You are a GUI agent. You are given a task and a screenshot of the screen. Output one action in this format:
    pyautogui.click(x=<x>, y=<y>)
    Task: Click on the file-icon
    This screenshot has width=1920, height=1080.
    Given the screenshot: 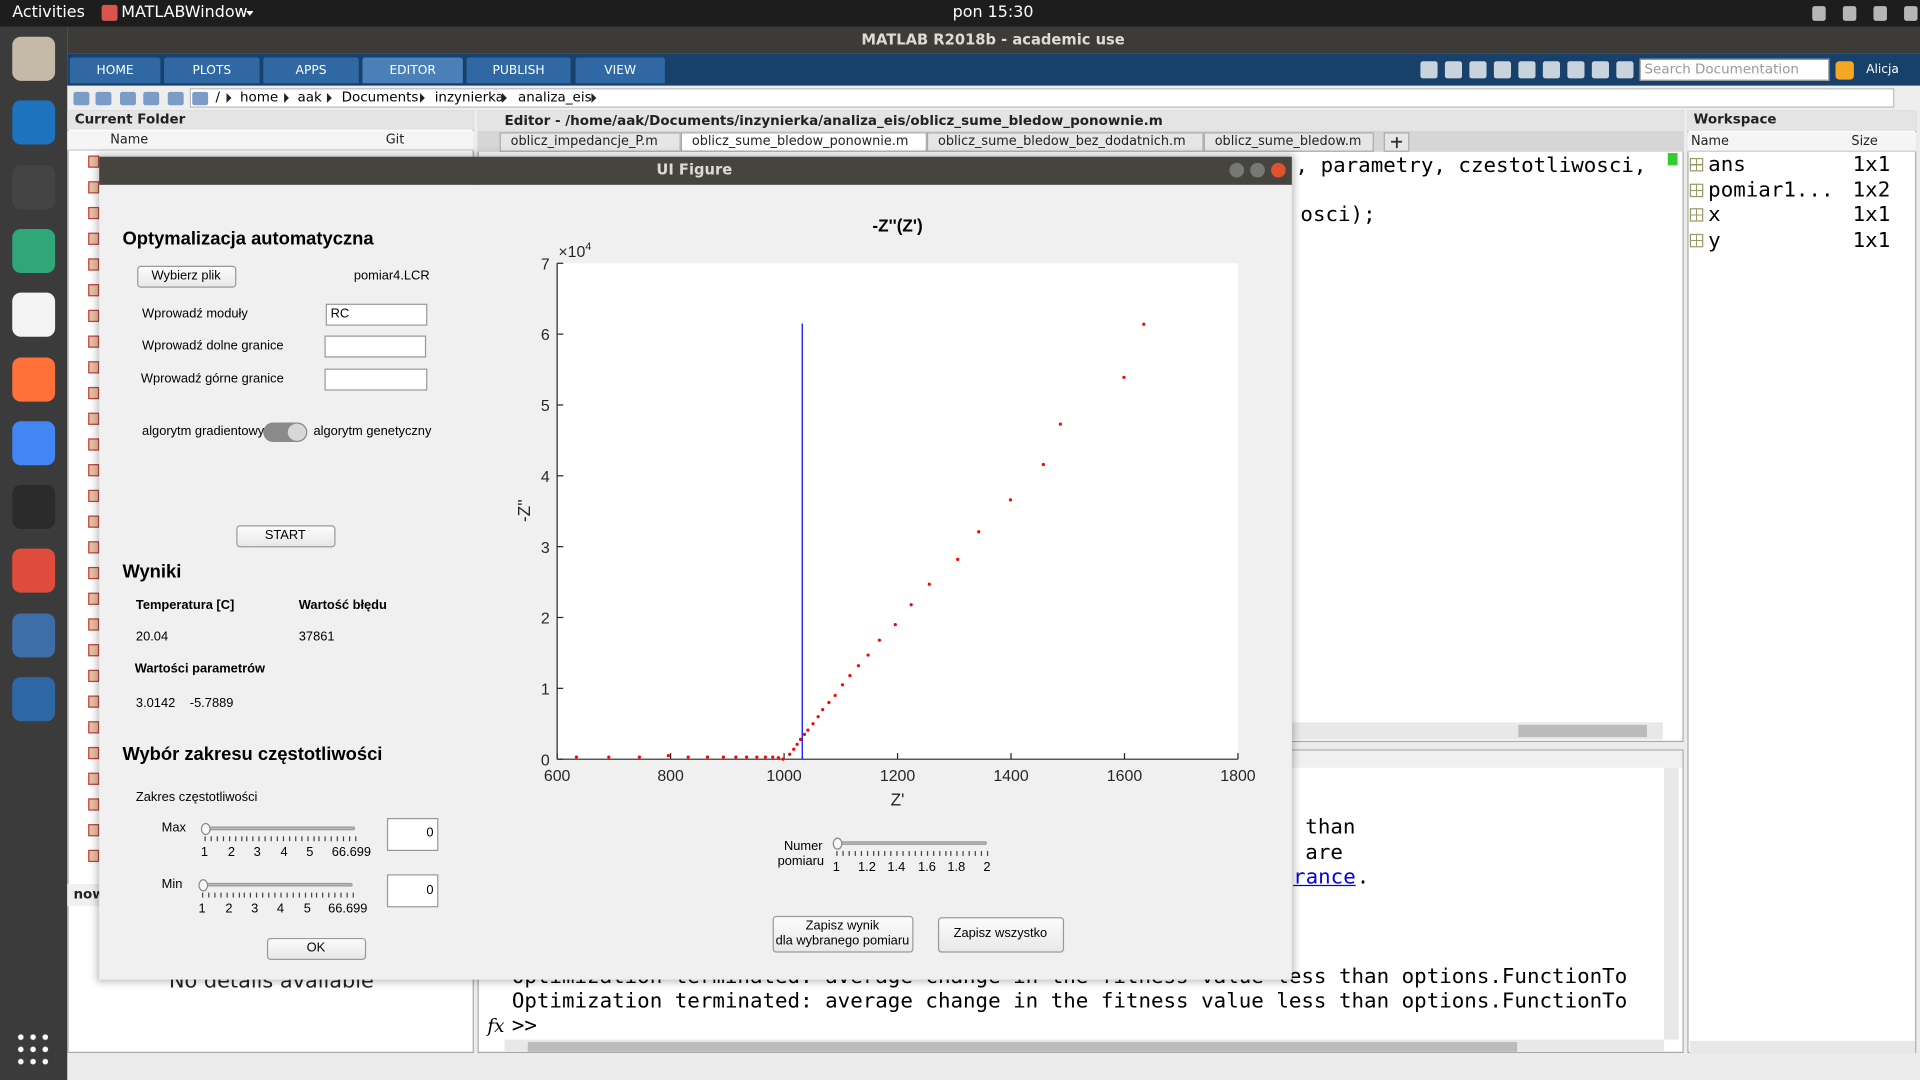 What is the action you would take?
    pyautogui.click(x=94, y=187)
    